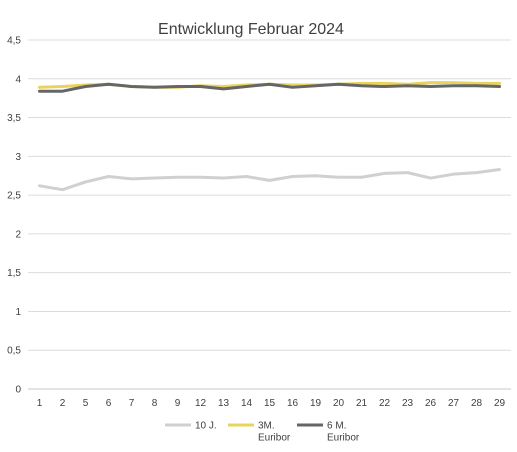 This screenshot has width=517, height=452. Describe the element at coordinates (14, 41) in the screenshot. I see `y-tick-label: 4,5` at that location.